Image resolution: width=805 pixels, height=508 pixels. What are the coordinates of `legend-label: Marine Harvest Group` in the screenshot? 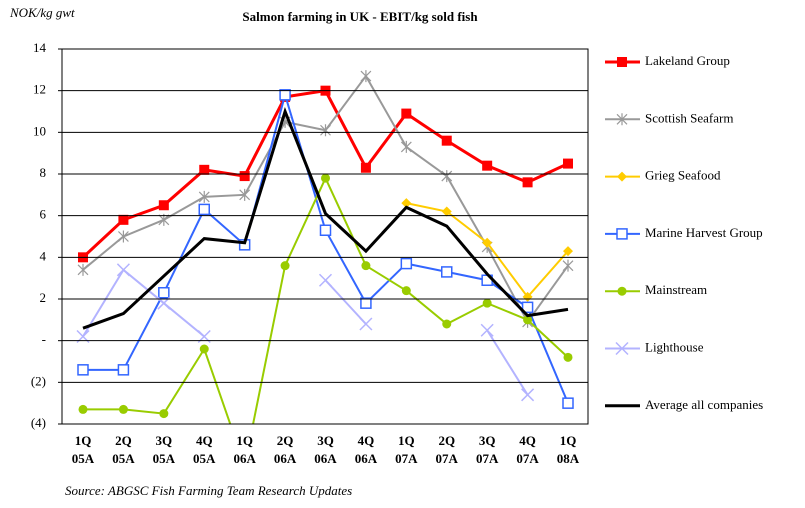 It's located at (704, 232).